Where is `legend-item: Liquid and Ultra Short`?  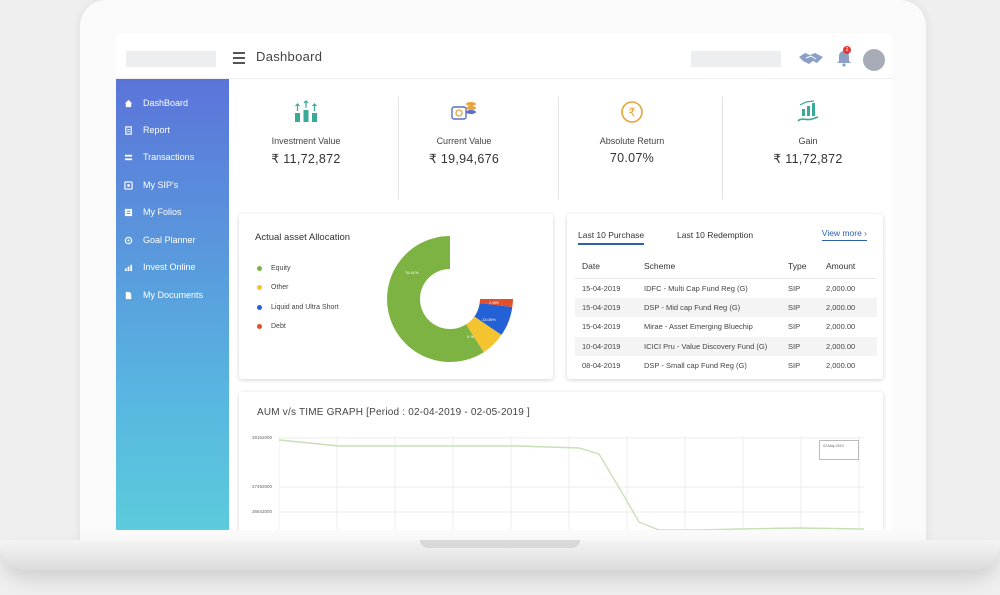
legend-item: Liquid and Ultra Short is located at coordinates (298, 307).